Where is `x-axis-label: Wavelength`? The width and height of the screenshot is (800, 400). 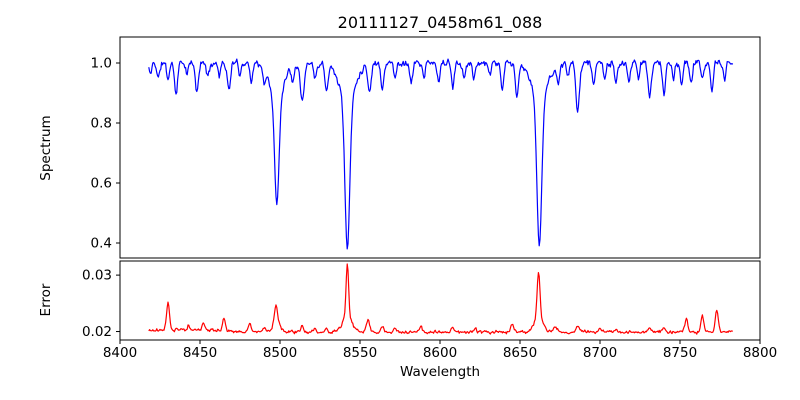
x-axis-label: Wavelength is located at coordinates (440, 372).